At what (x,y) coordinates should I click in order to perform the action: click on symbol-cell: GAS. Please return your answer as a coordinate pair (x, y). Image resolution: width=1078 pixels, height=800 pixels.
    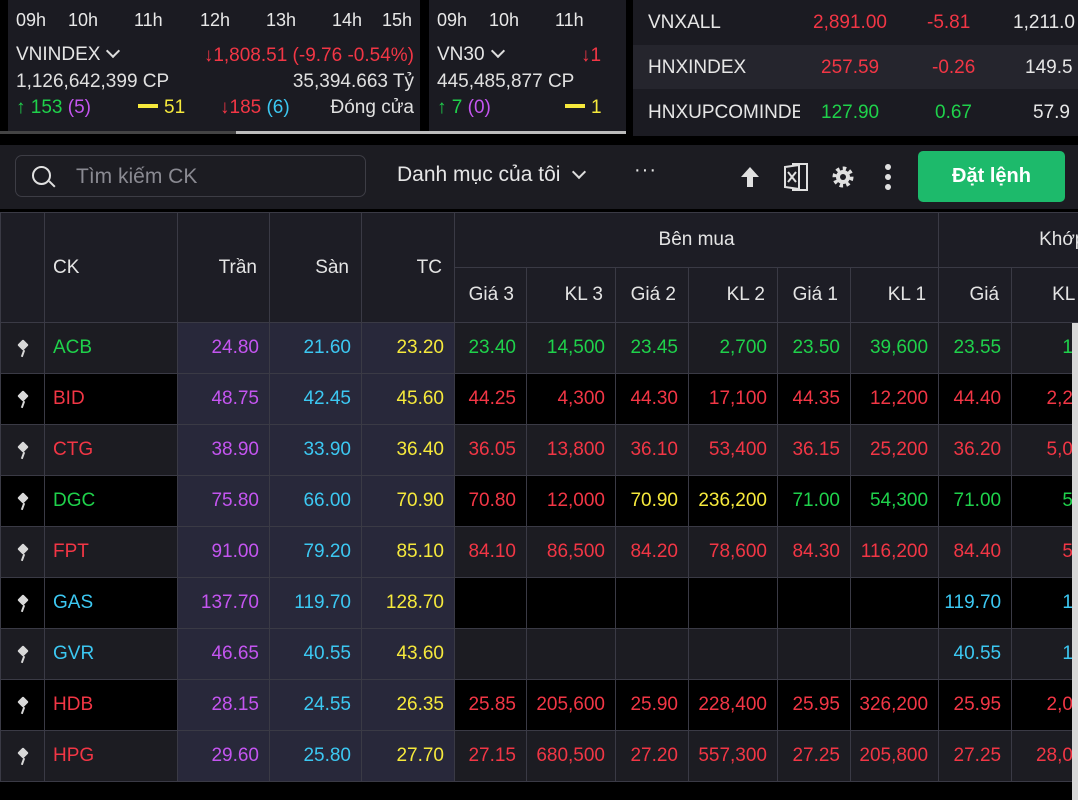
    Looking at the image, I should click on (111, 603).